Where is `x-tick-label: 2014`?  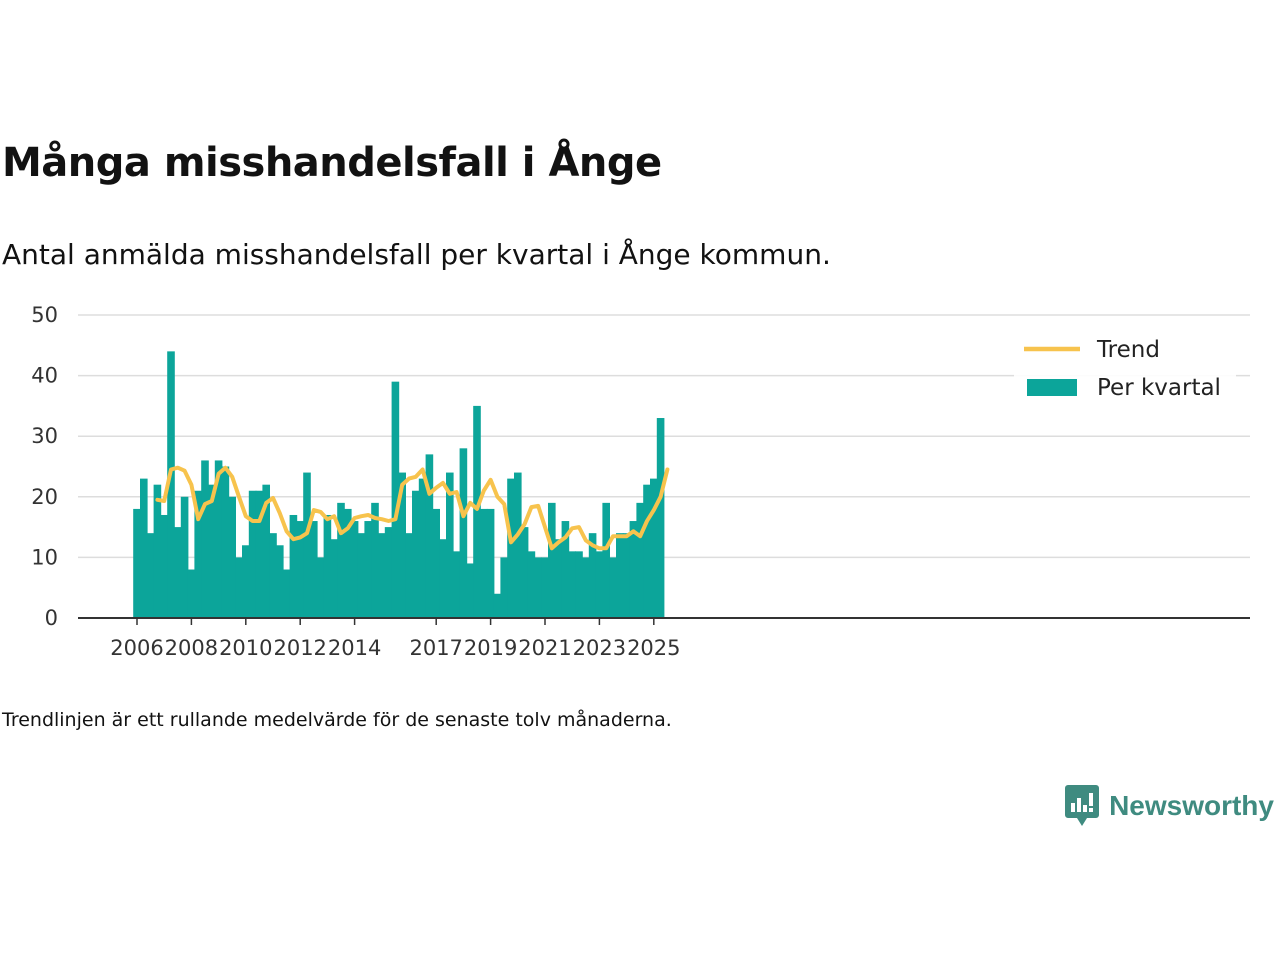
x-tick-label: 2014 is located at coordinates (354, 648).